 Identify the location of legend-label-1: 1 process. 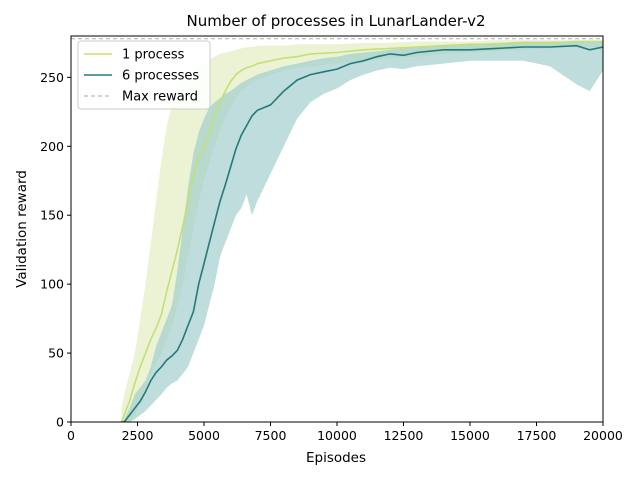
(153, 55).